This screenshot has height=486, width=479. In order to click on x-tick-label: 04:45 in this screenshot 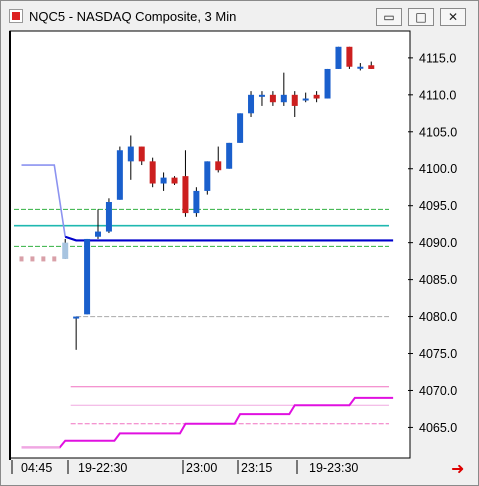, I will do `click(36, 468)`.